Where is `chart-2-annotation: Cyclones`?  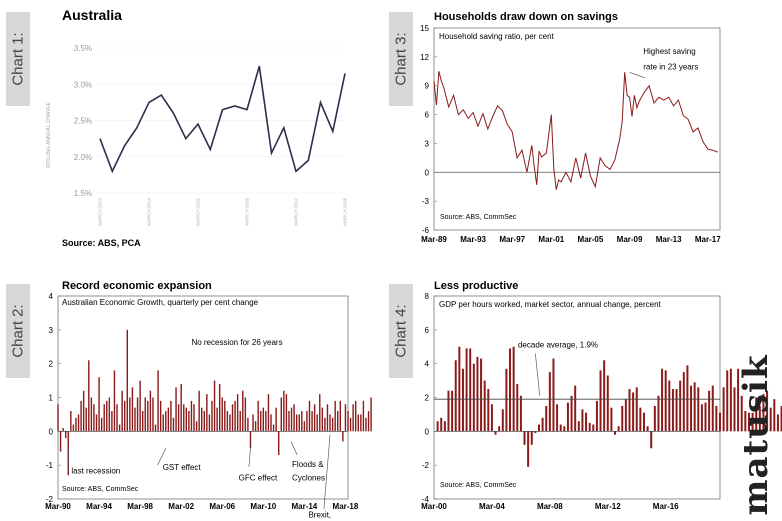
chart-2-annotation: Cyclones is located at coordinates (308, 477).